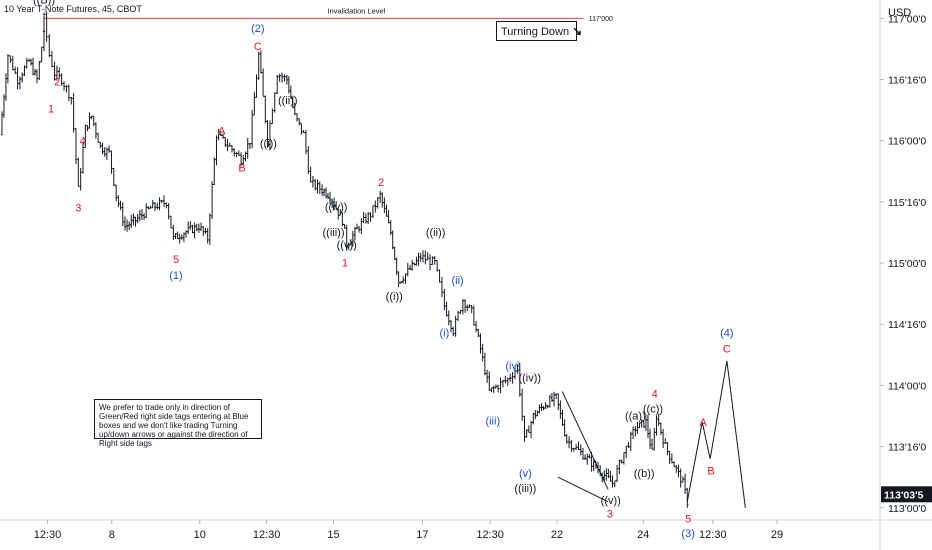 The width and height of the screenshot is (932, 550). I want to click on invalidation-label: Invalidation Level, so click(356, 10).